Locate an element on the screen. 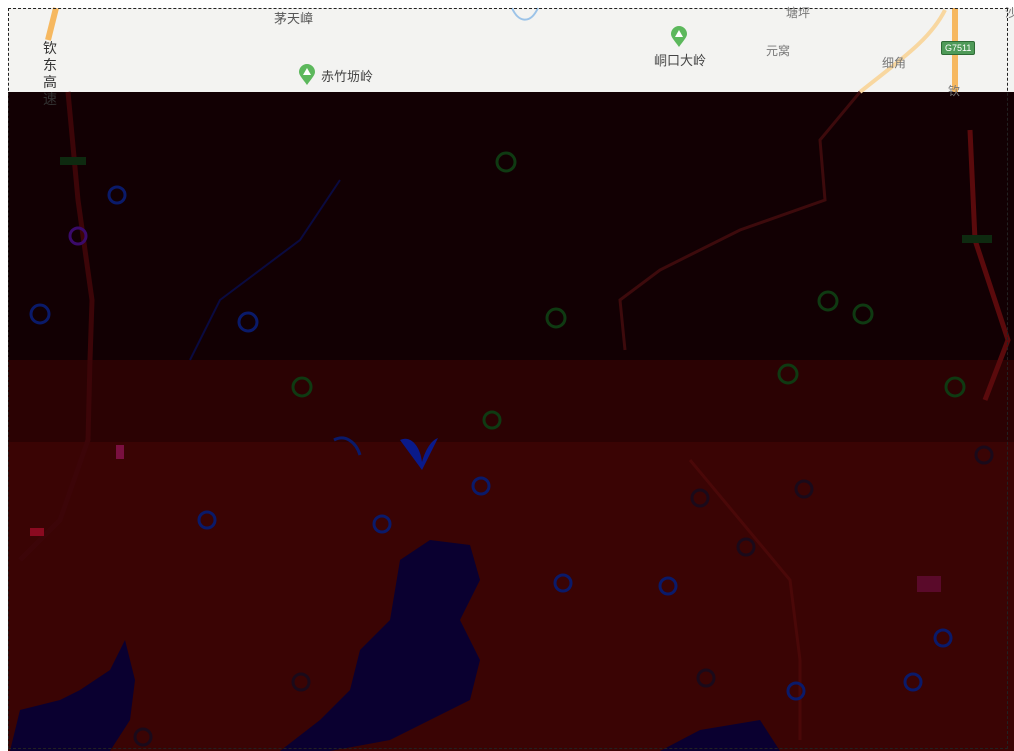  label-bottom-cut: 钦 is located at coordinates (954, 91).